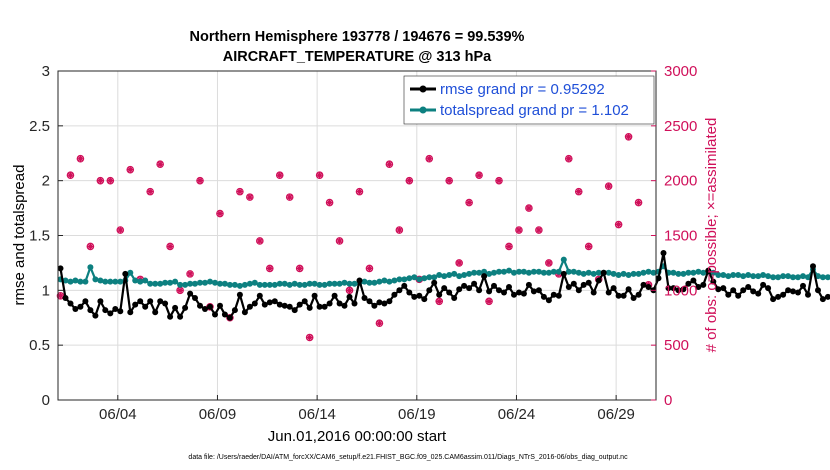 The width and height of the screenshot is (830, 470). Describe the element at coordinates (680, 181) in the screenshot. I see `y-right-tick-label: 2000` at that location.